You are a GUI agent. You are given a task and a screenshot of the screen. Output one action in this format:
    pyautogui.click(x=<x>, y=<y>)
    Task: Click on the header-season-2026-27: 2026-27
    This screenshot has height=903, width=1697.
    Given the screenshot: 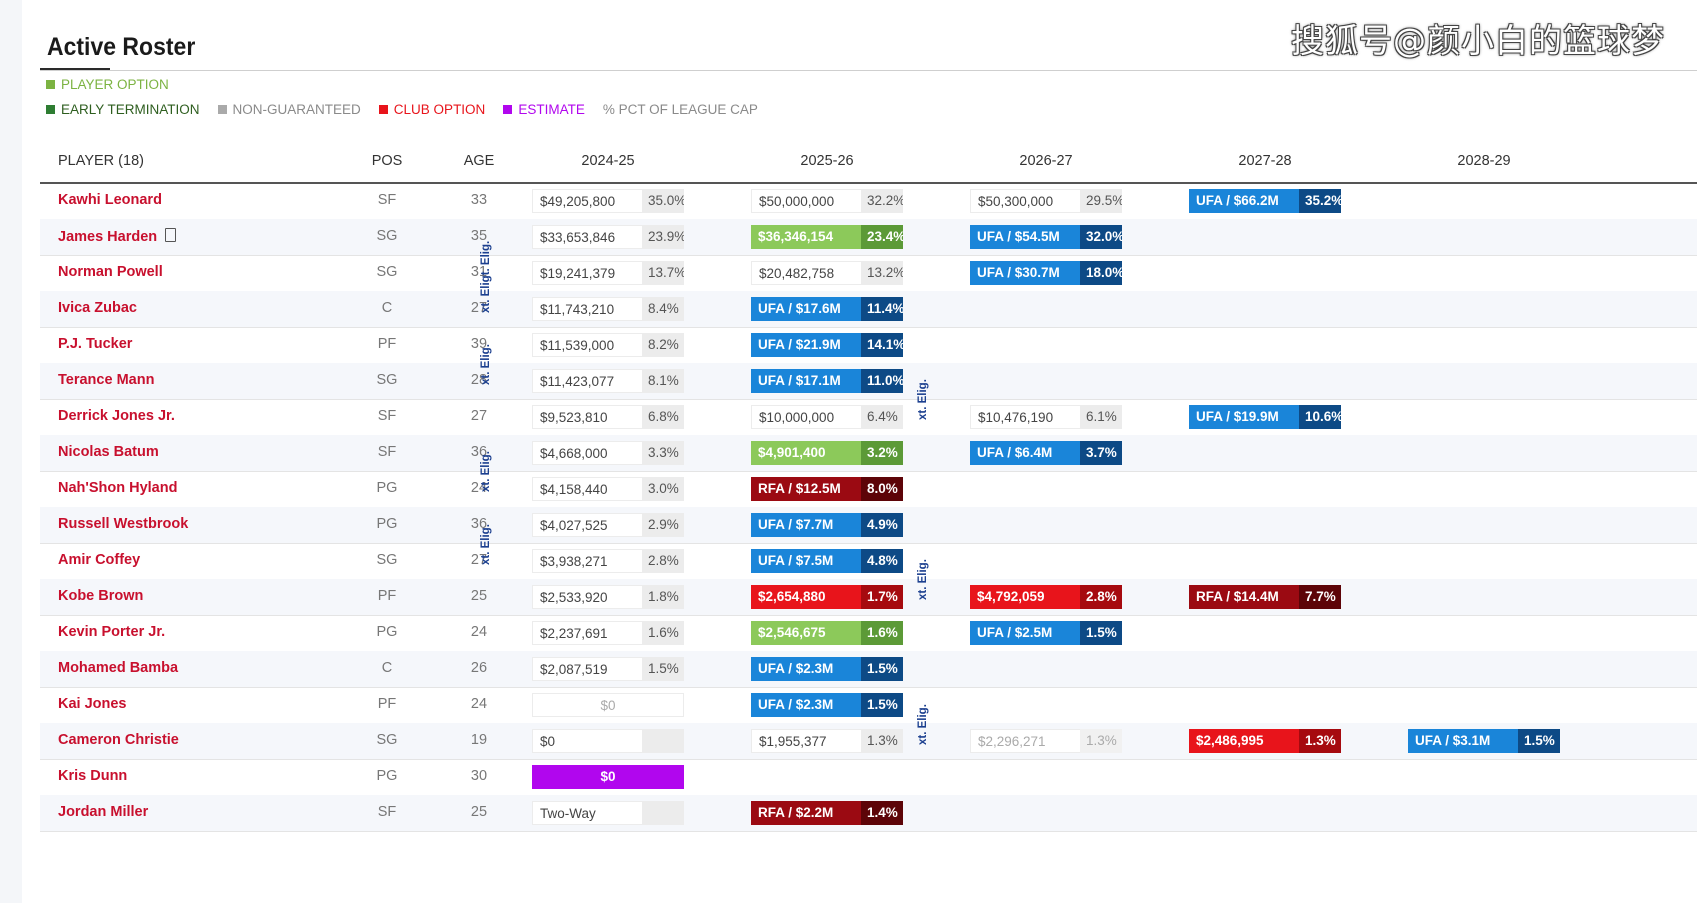 What is the action you would take?
    pyautogui.click(x=1046, y=161)
    